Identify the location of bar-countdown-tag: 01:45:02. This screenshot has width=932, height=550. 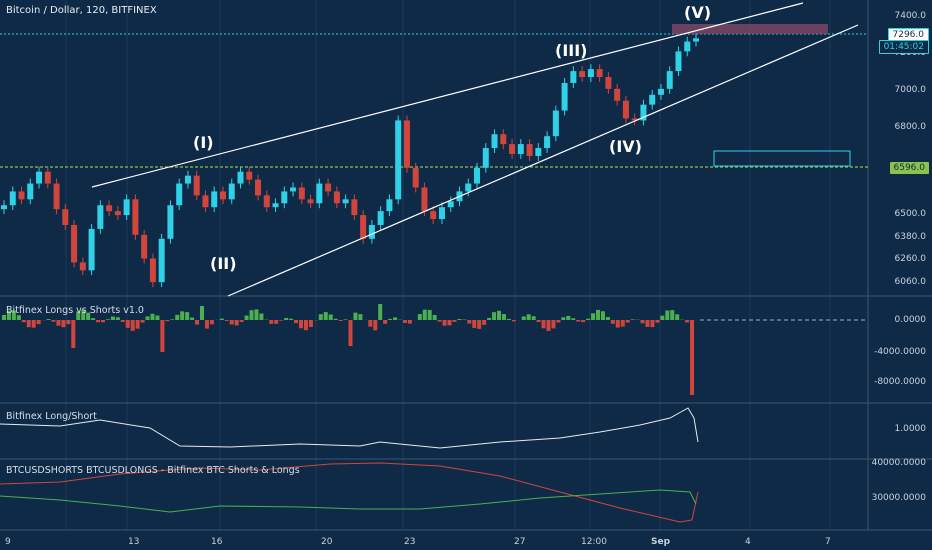
(903, 47).